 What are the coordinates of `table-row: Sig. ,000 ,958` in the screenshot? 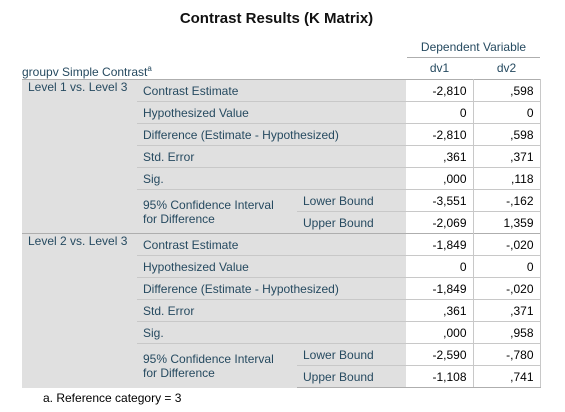 It's located at (281, 332).